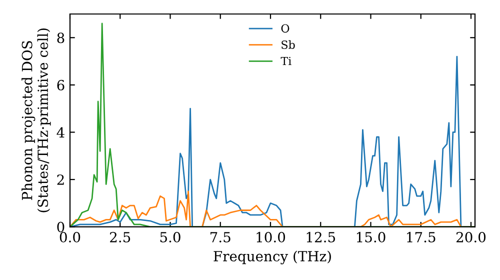 The image size is (500, 280). What do you see at coordinates (60, 38) in the screenshot?
I see `y-tick-label: 8` at bounding box center [60, 38].